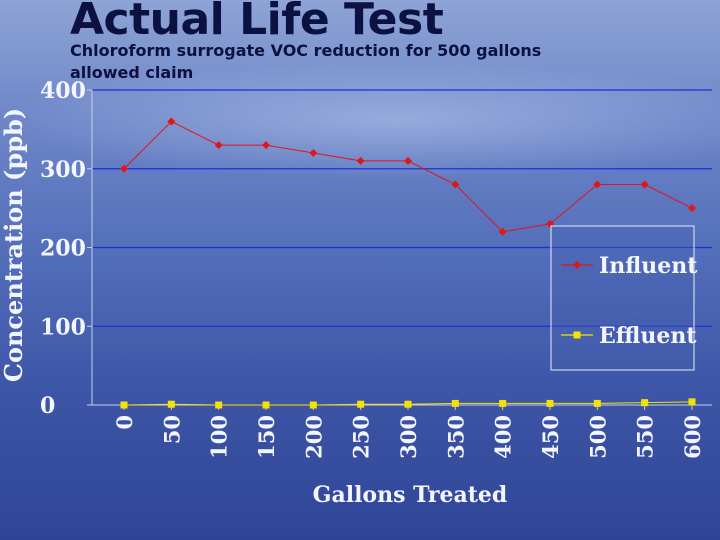 This screenshot has width=720, height=540. I want to click on x-axis-ticks: 0 50 100 150 200 250 300 350 400 450 500 550 600, so click(408, 432).